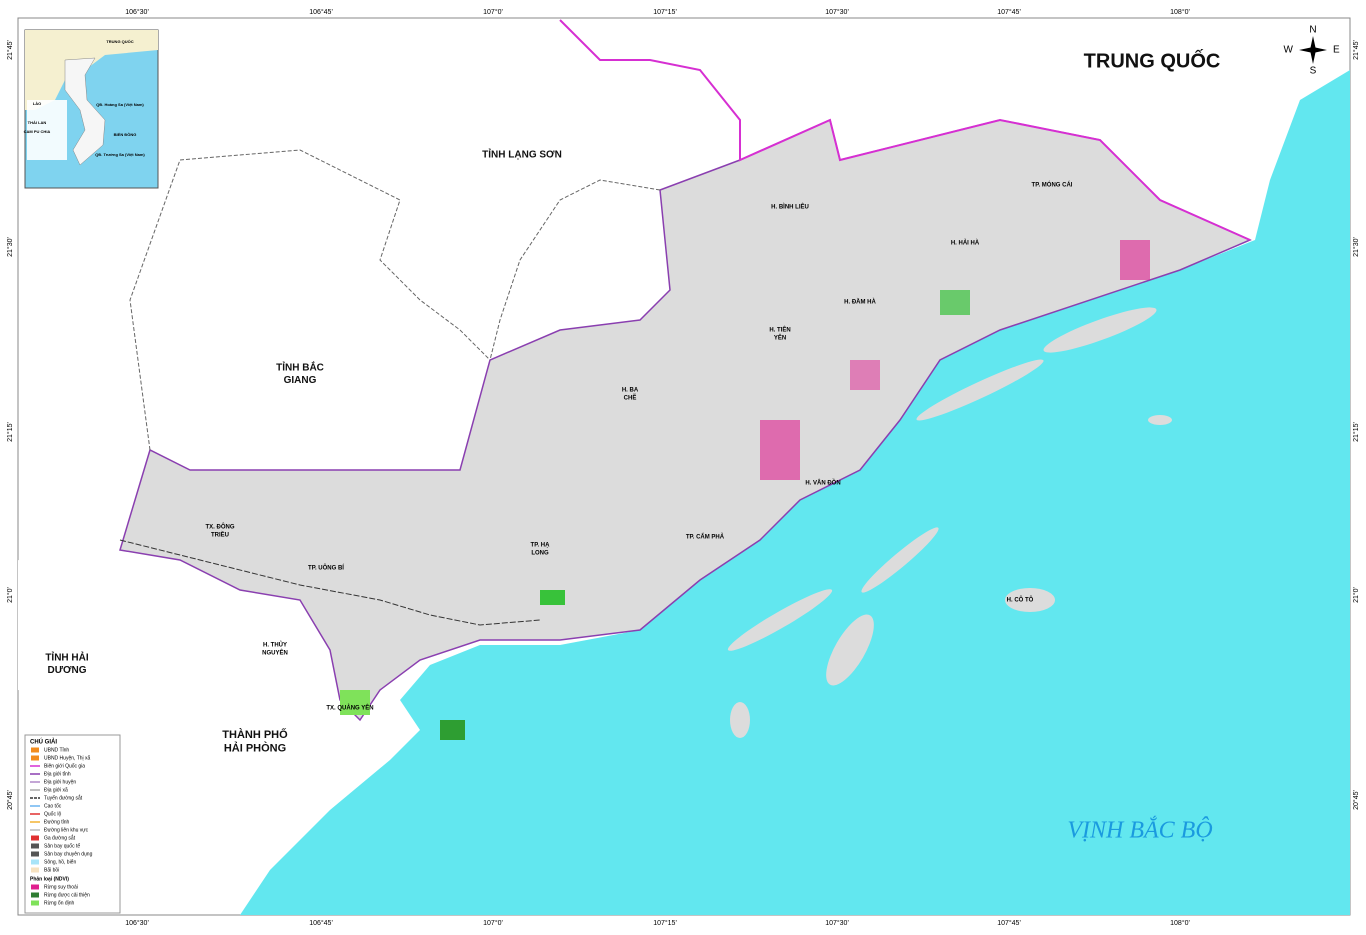 The image size is (1366, 935). I want to click on region-label: GIANG, so click(300, 380).